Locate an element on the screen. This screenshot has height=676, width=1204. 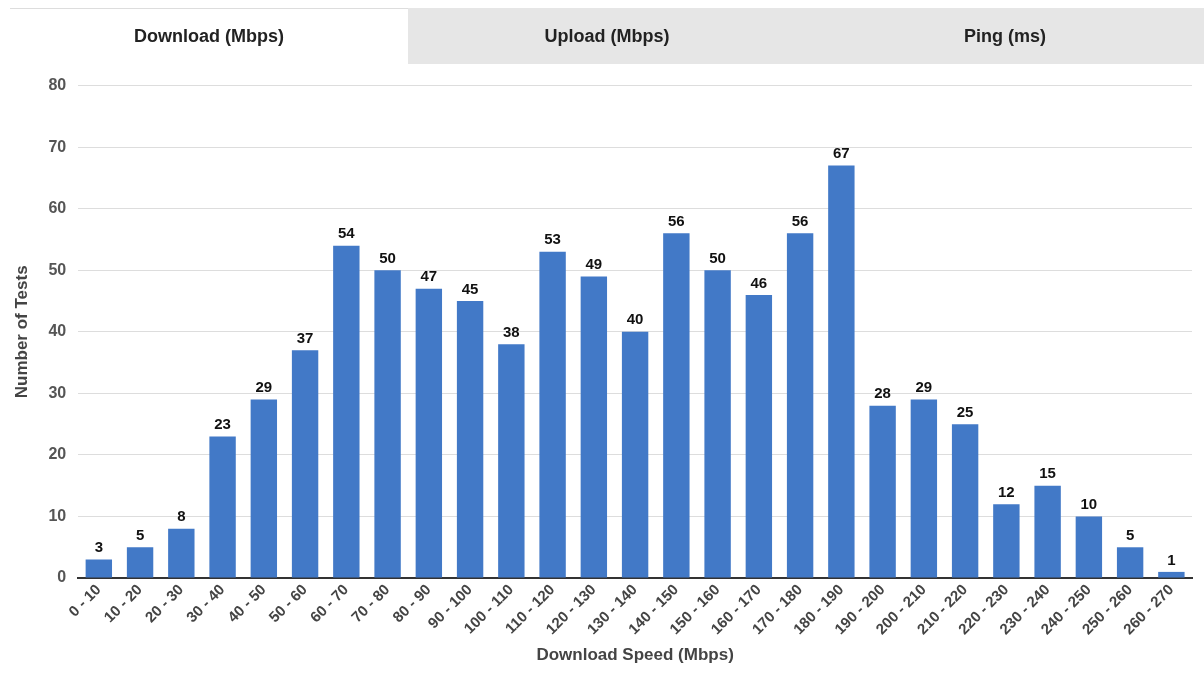
data-label: 25 is located at coordinates (965, 411).